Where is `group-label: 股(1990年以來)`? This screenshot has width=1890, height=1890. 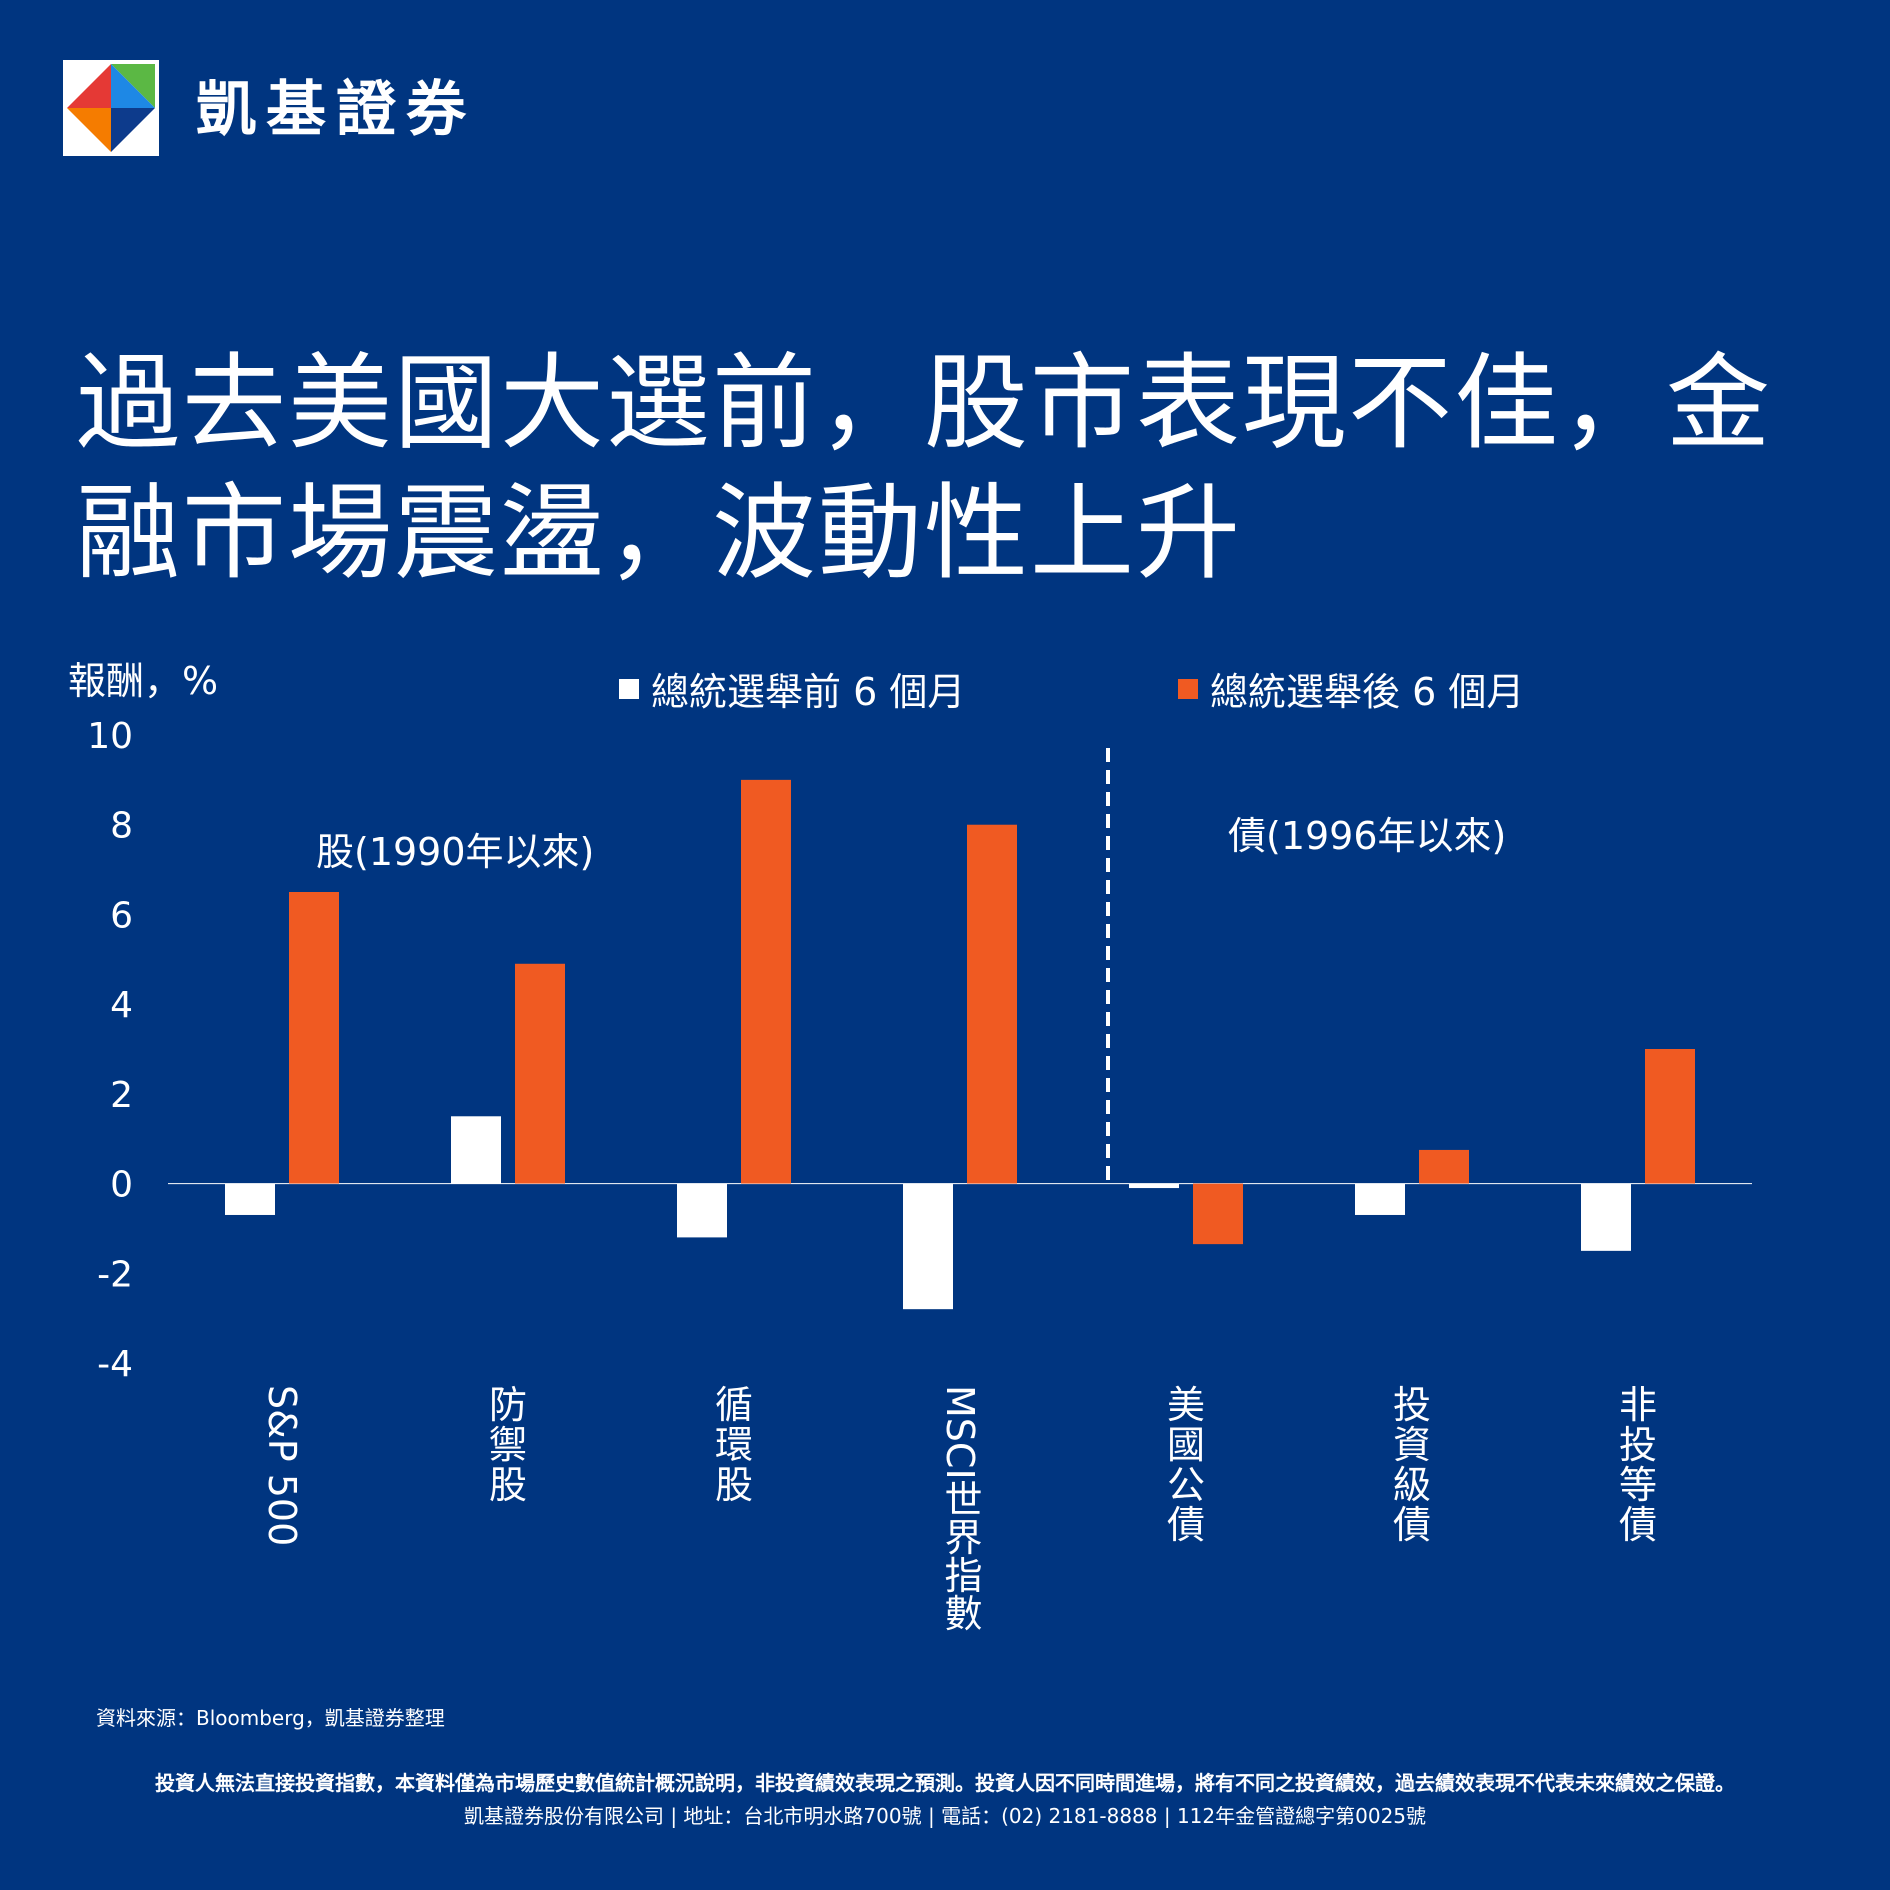 group-label: 股(1990年以來) is located at coordinates (455, 852).